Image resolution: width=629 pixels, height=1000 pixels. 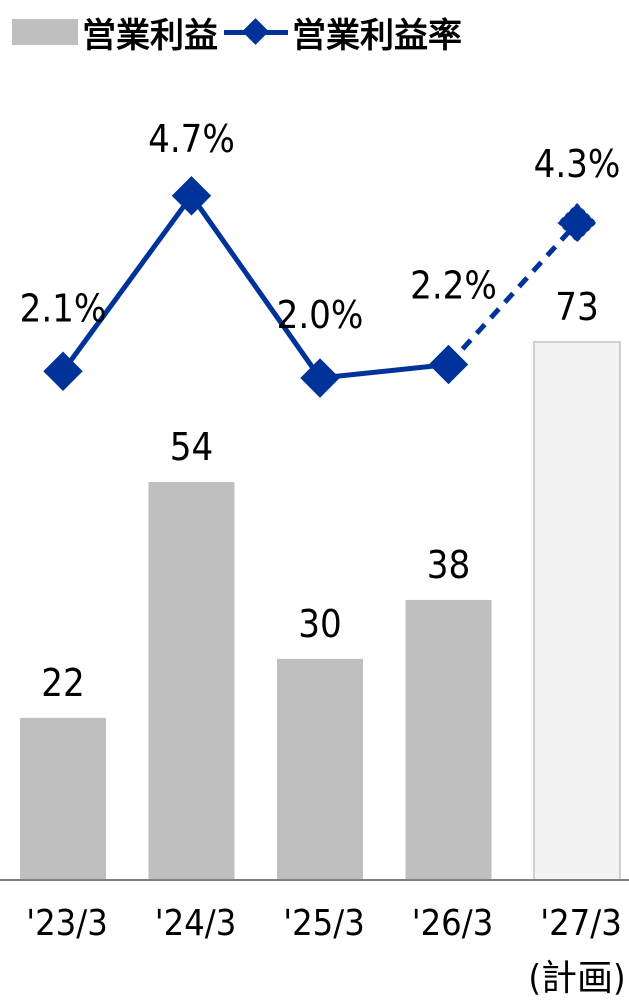 What do you see at coordinates (45, 32) in the screenshot?
I see `legend-bar-swatch` at bounding box center [45, 32].